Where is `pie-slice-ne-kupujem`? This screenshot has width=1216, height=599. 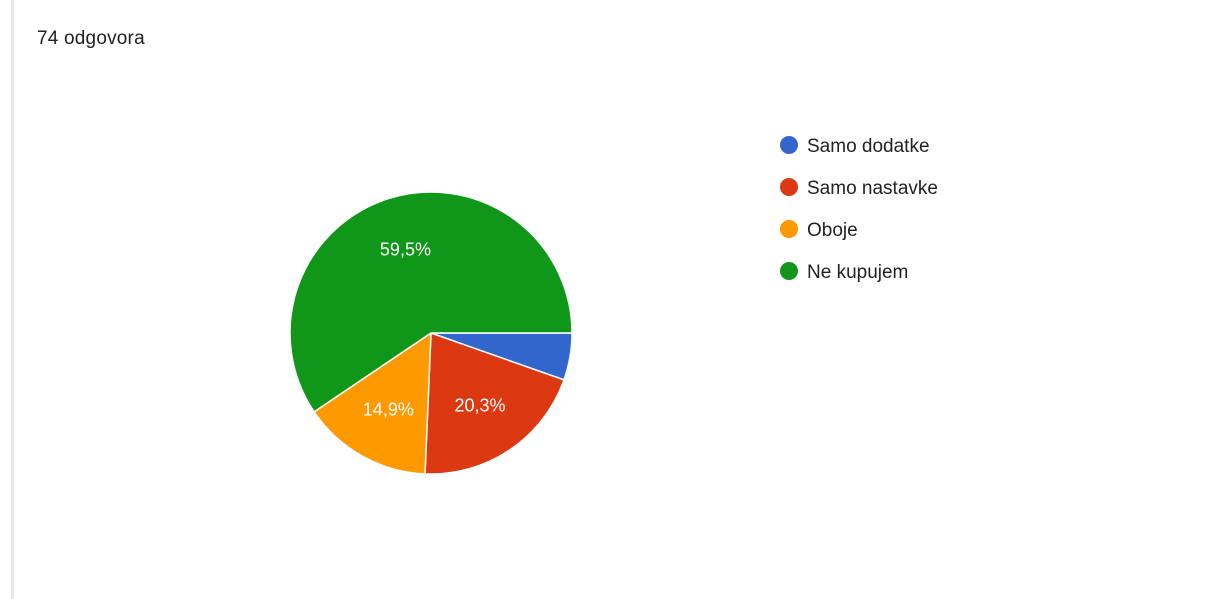 pie-slice-ne-kupujem is located at coordinates (431, 302).